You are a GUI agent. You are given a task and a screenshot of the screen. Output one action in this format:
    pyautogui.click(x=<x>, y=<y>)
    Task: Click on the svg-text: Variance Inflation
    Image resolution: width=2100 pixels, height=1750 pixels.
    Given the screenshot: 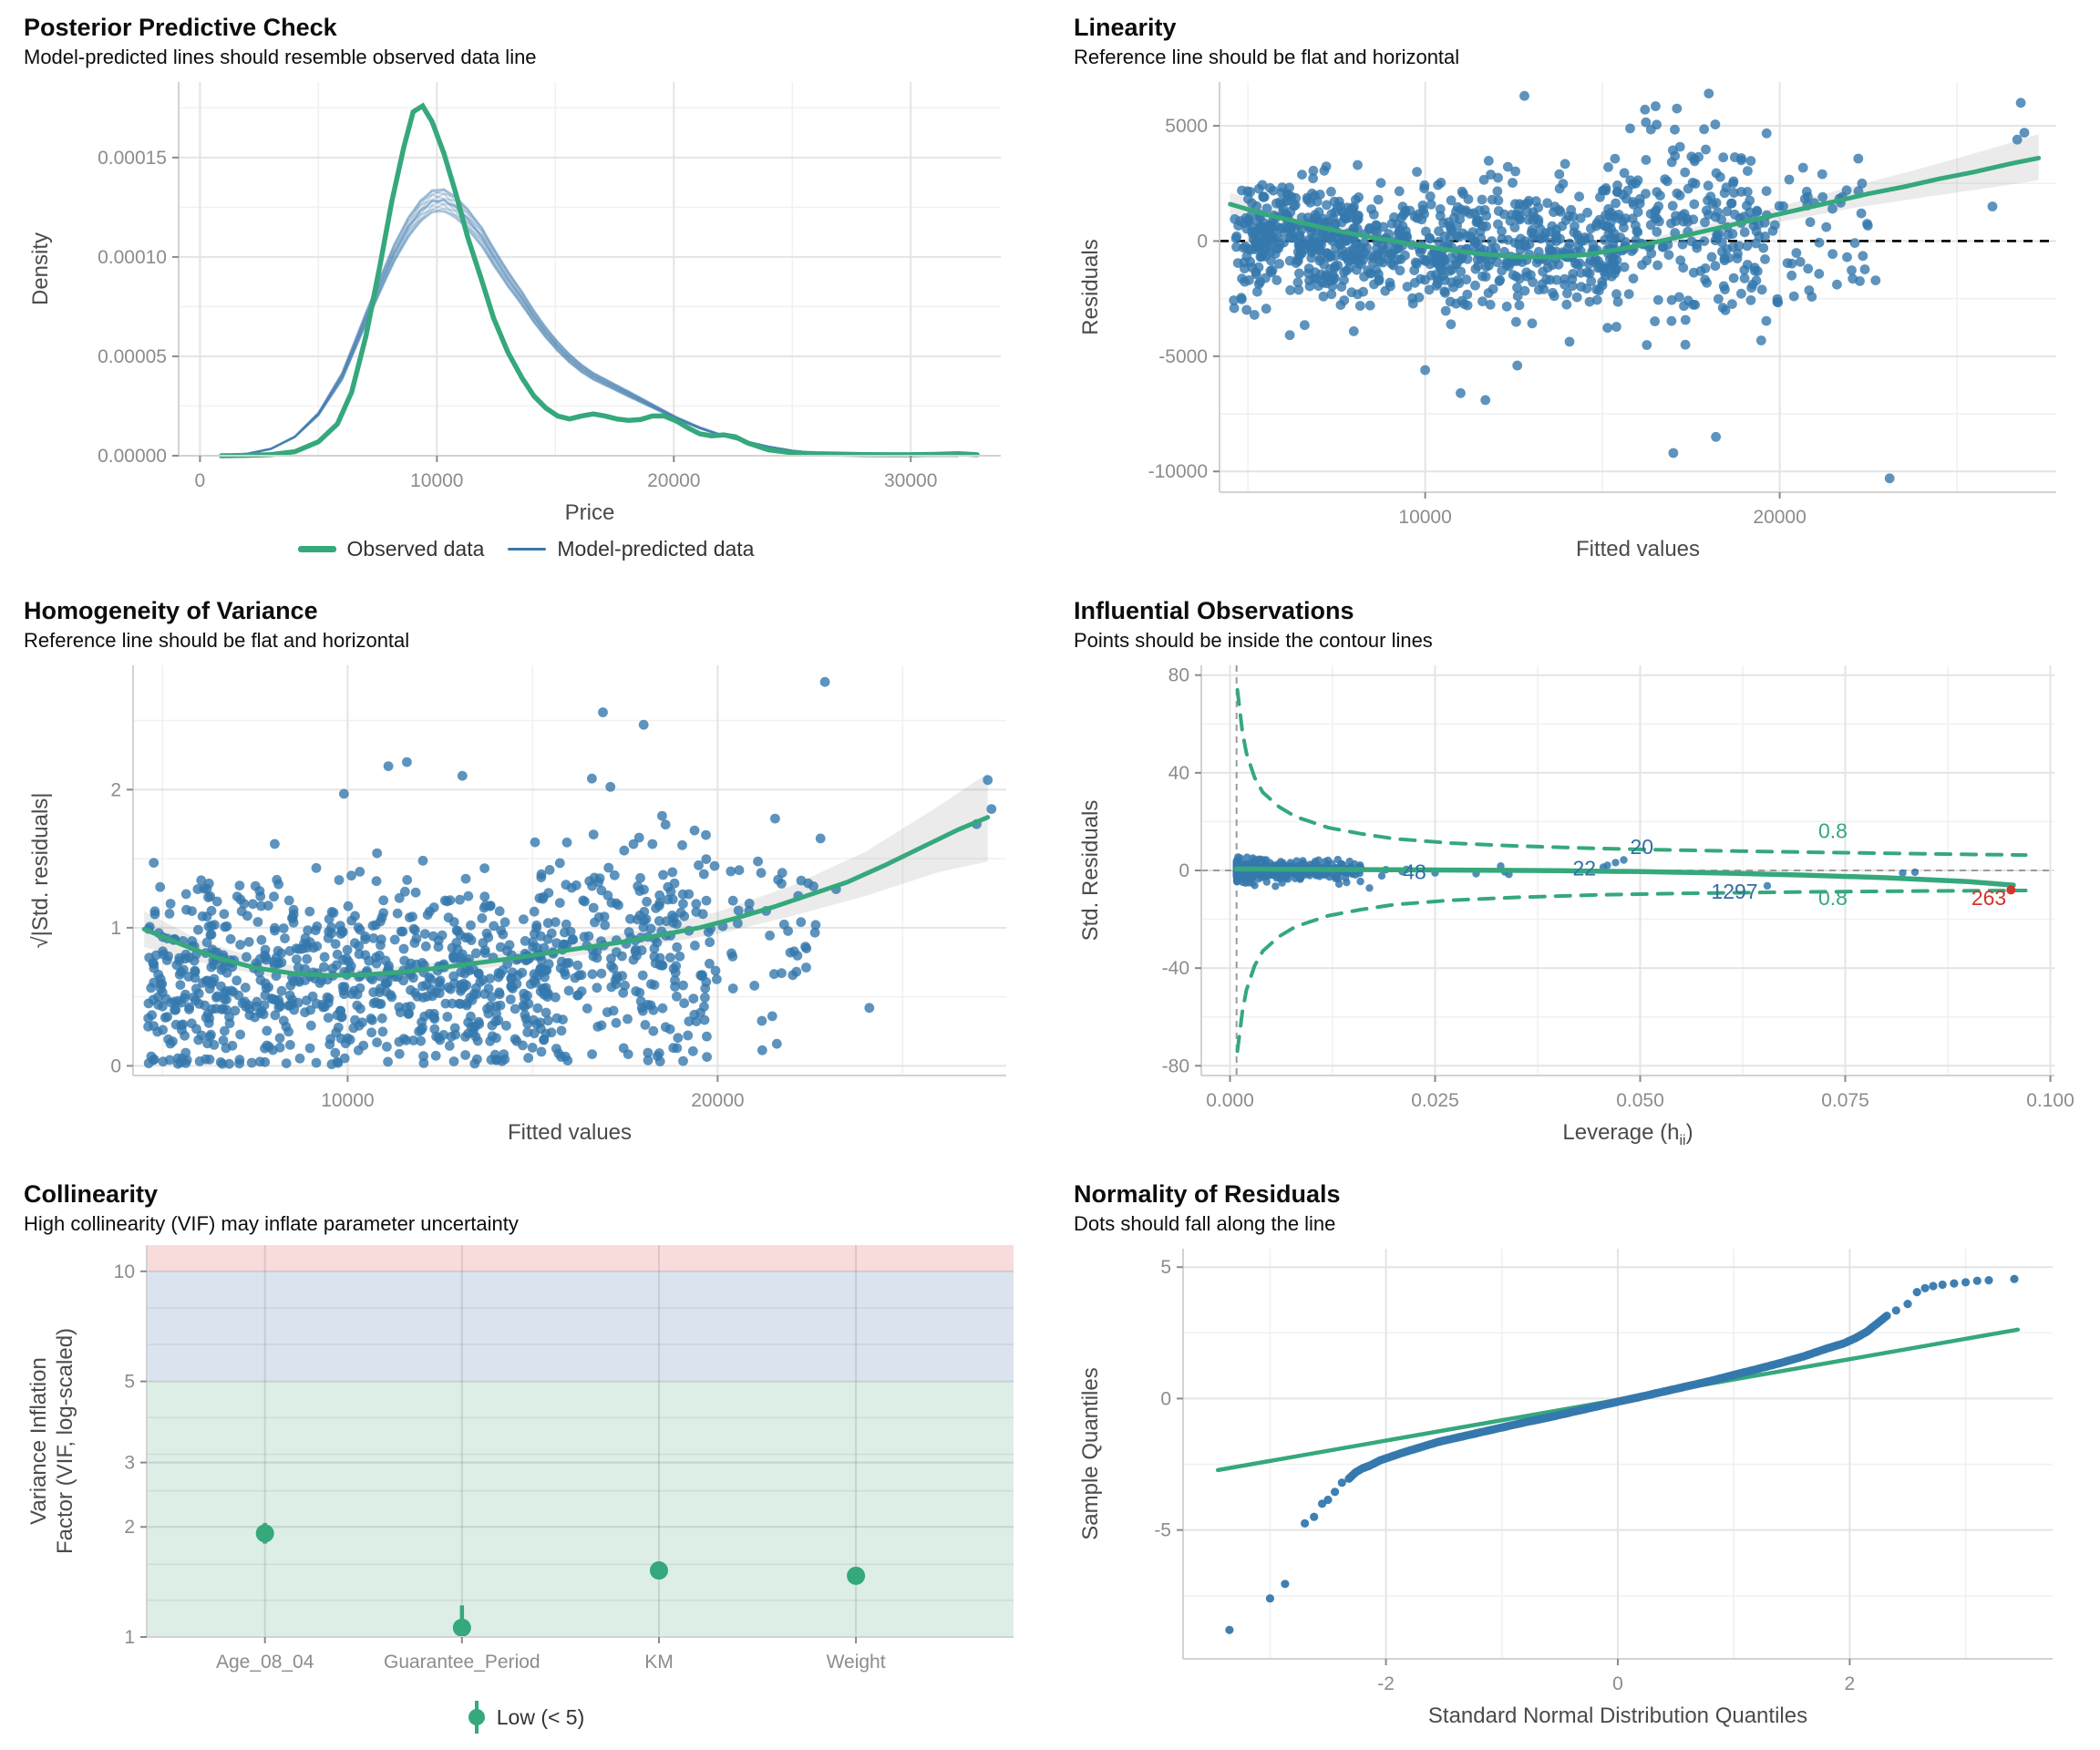 What is the action you would take?
    pyautogui.click(x=38, y=1442)
    